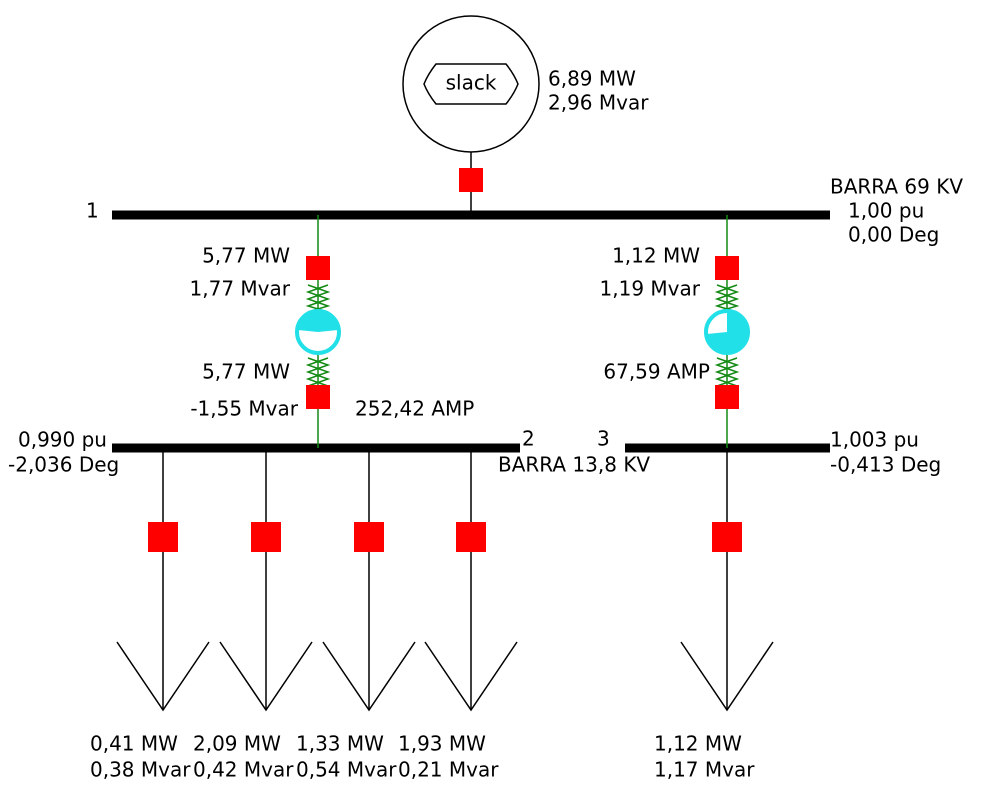 The width and height of the screenshot is (987, 787). What do you see at coordinates (237, 744) in the screenshot?
I see `load-mw: 2,09 MW` at bounding box center [237, 744].